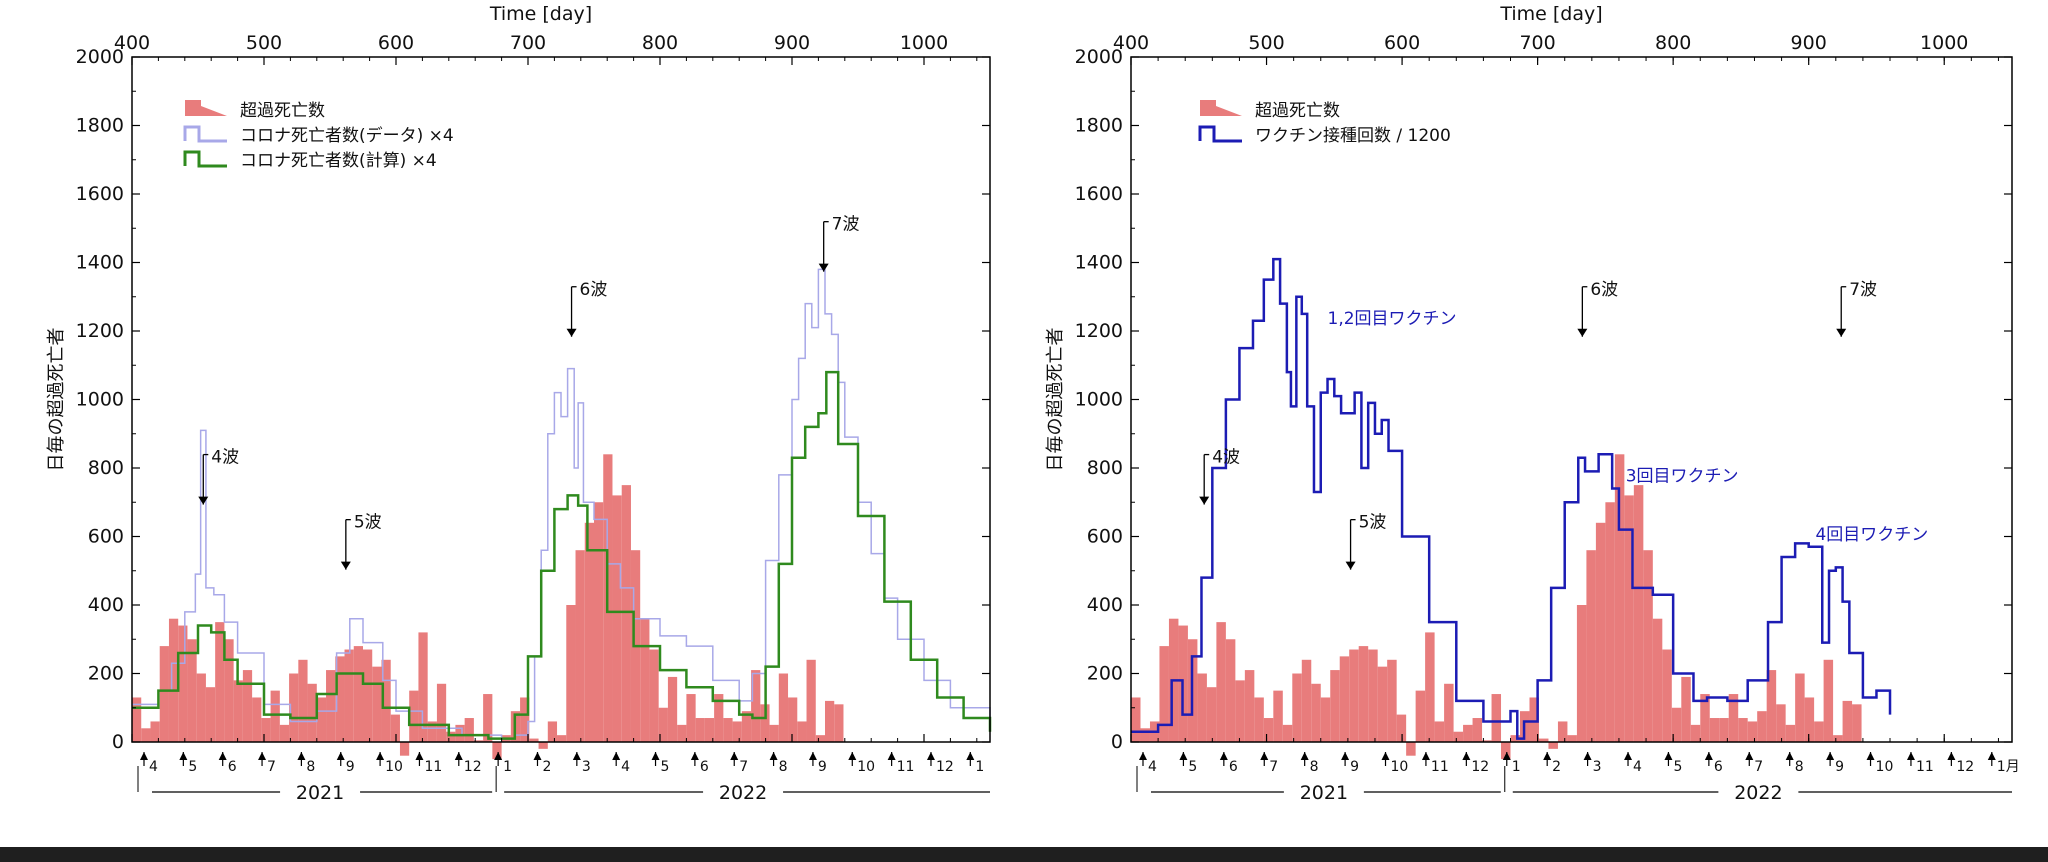  What do you see at coordinates (1099, 331) in the screenshot?
I see `y-tick-label: 1200` at bounding box center [1099, 331].